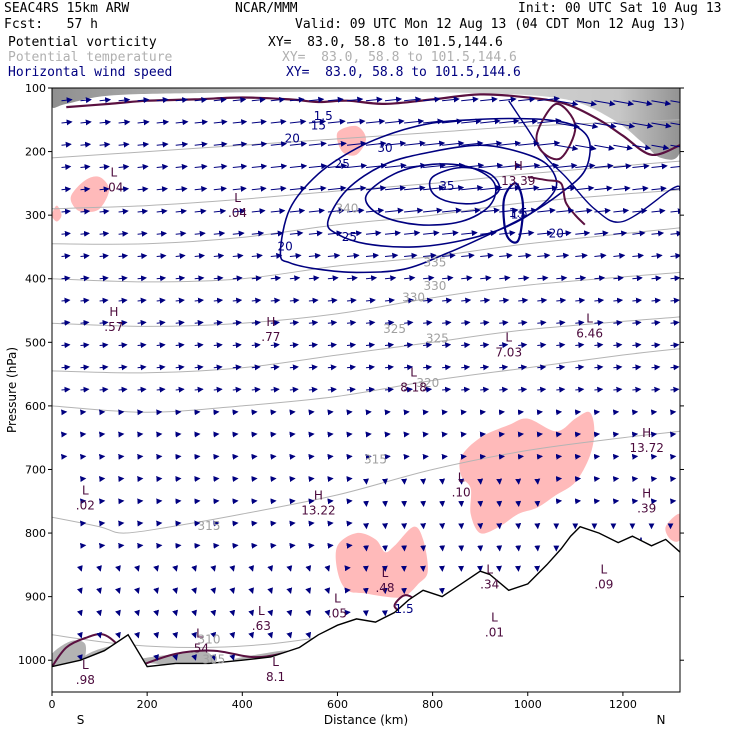  What do you see at coordinates (318, 495) in the screenshot?
I see `extremum-kind-label: H` at bounding box center [318, 495].